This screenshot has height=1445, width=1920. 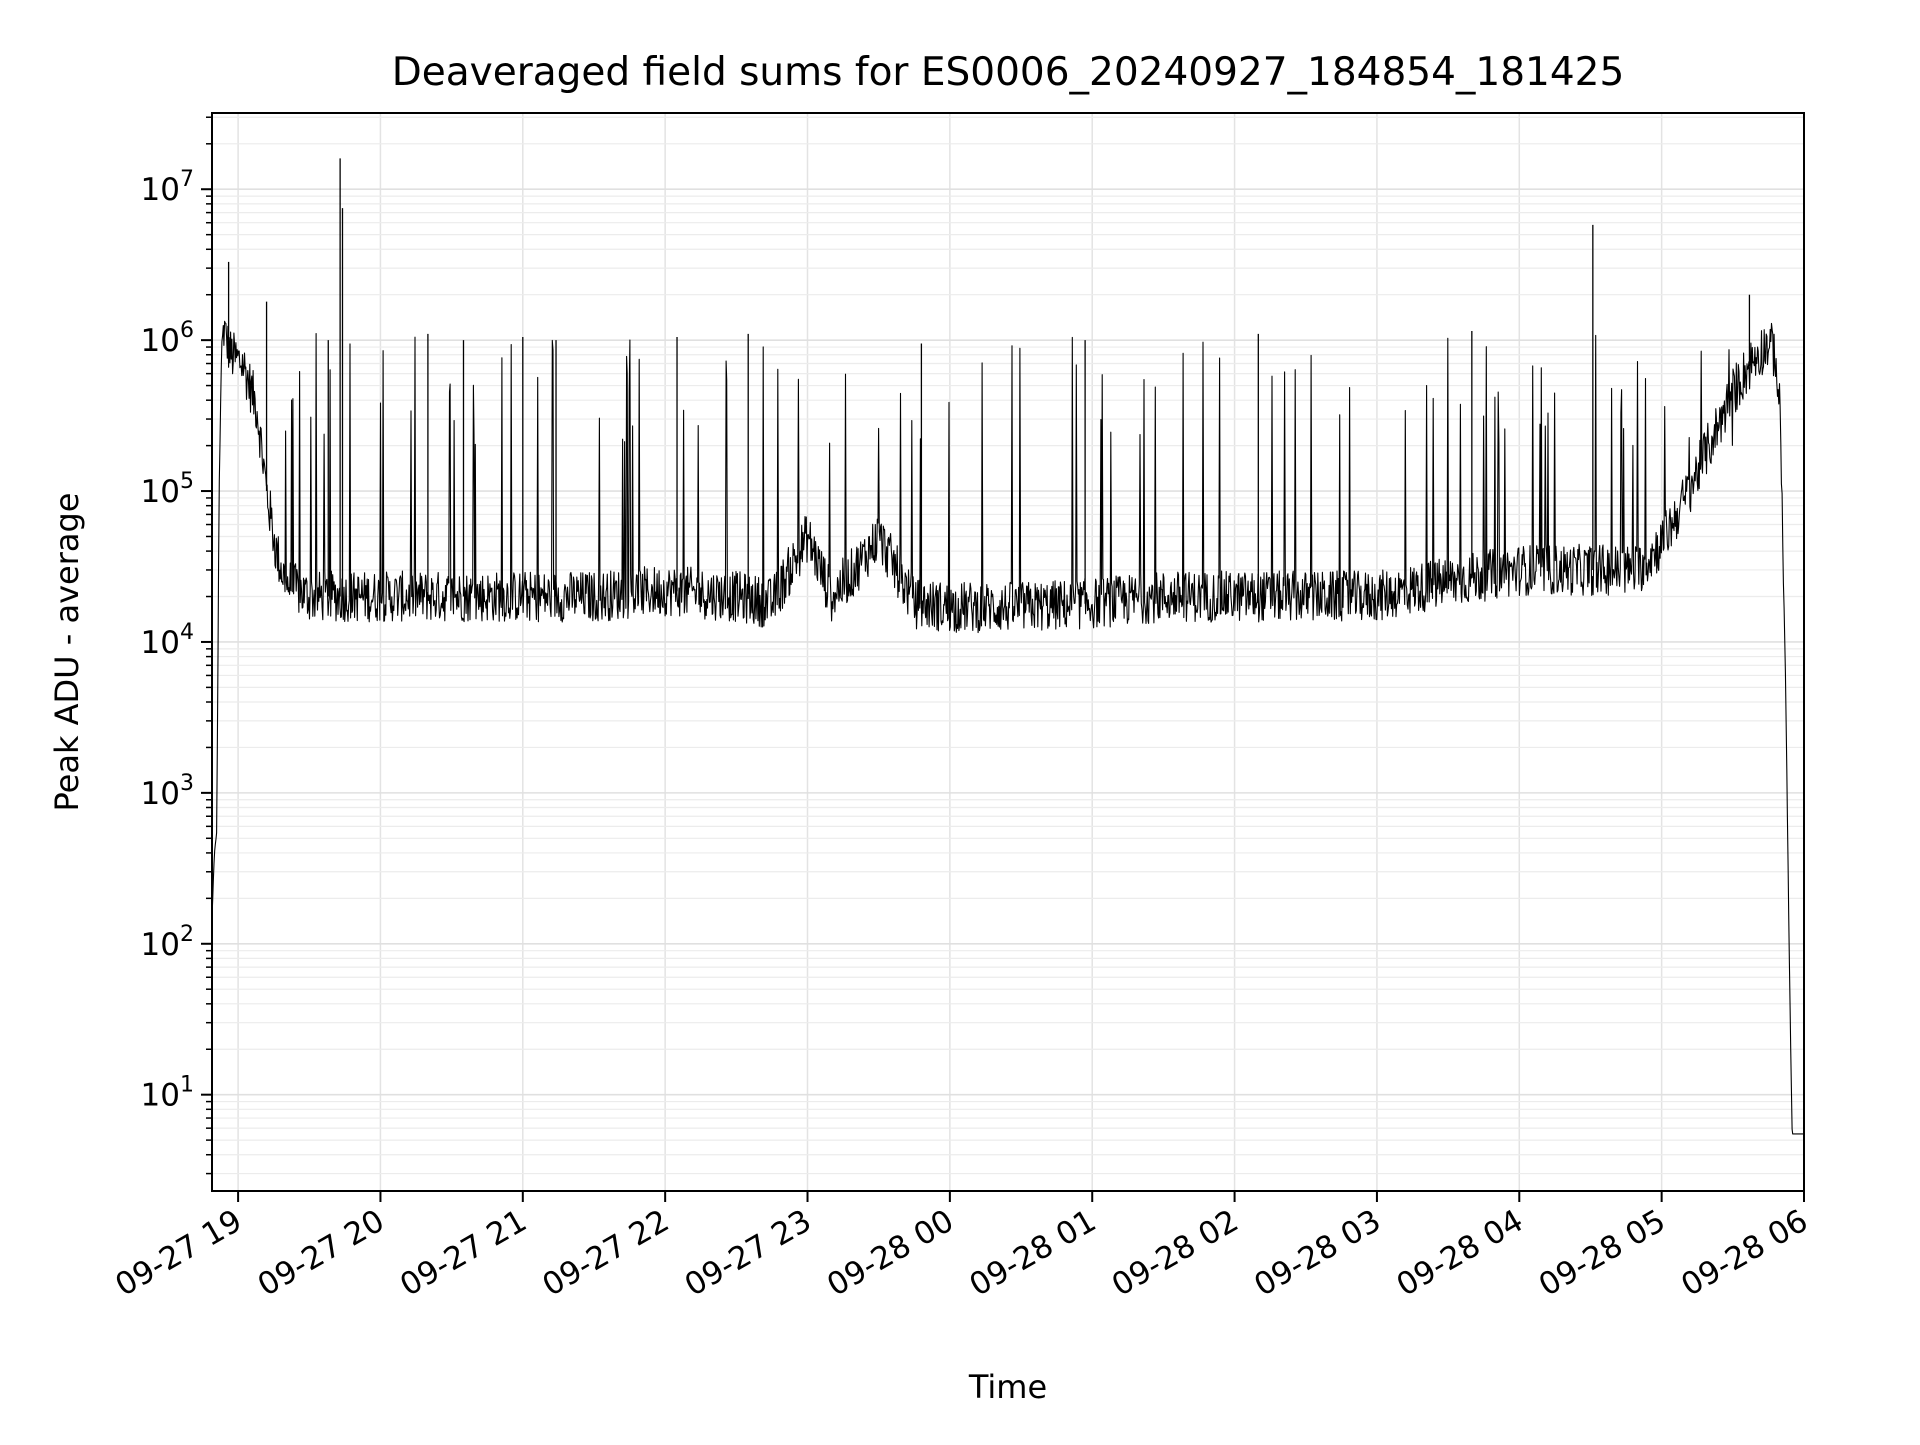 What do you see at coordinates (167, 1093) in the screenshot?
I see `y-tick-label: 10¹` at bounding box center [167, 1093].